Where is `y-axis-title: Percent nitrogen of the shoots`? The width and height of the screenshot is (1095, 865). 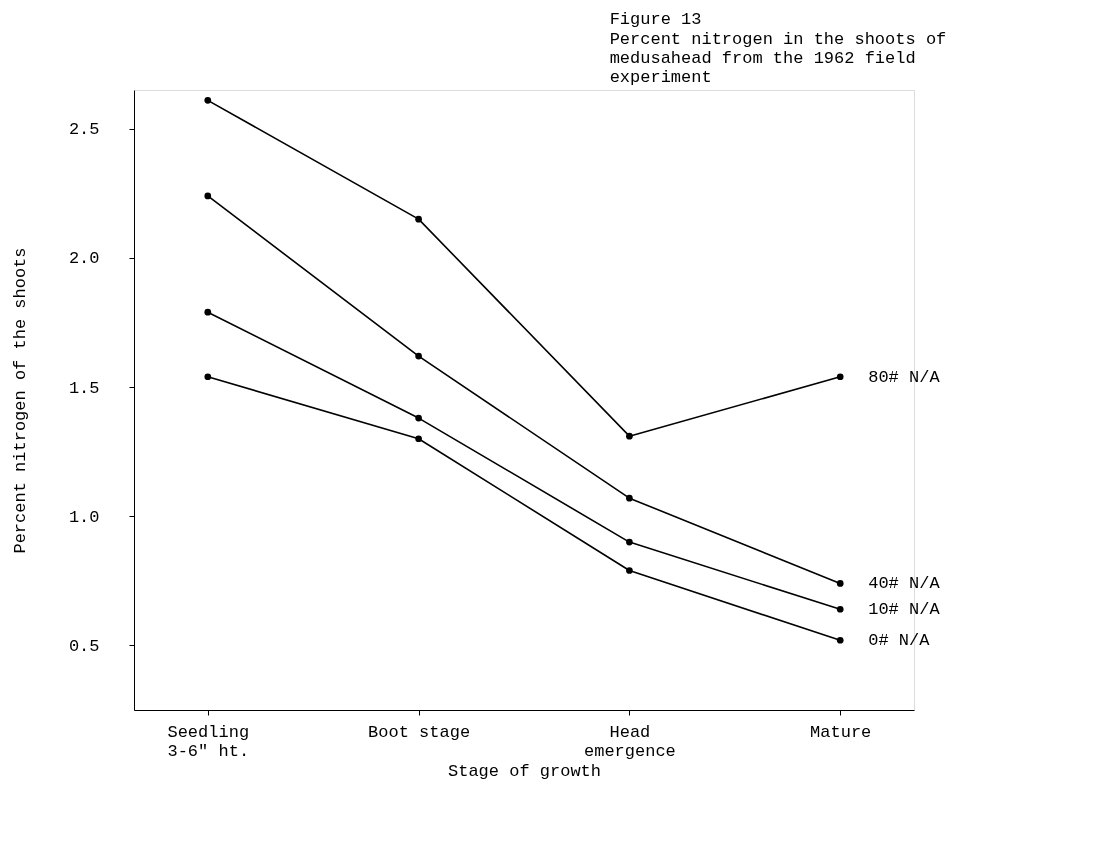
y-axis-title: Percent nitrogen of the shoots is located at coordinates (20, 400).